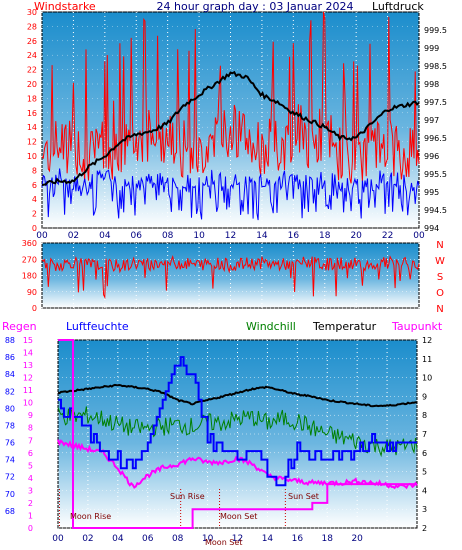 Image resolution: width=462 pixels, height=550 pixels. Describe the element at coordinates (30, 453) in the screenshot. I see `rain-tick-label: 6` at that location.